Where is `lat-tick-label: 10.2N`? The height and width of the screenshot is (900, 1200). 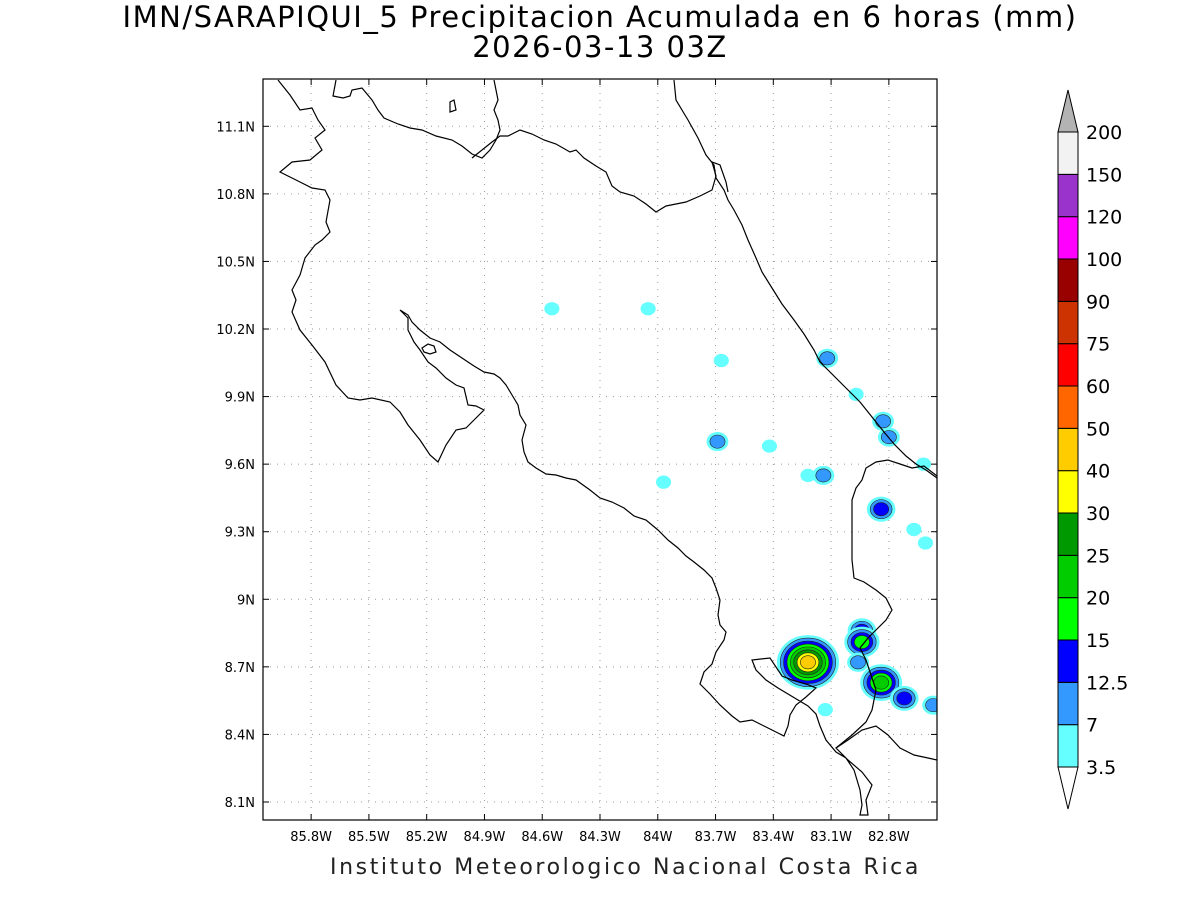
lat-tick-label: 10.2N is located at coordinates (235, 330).